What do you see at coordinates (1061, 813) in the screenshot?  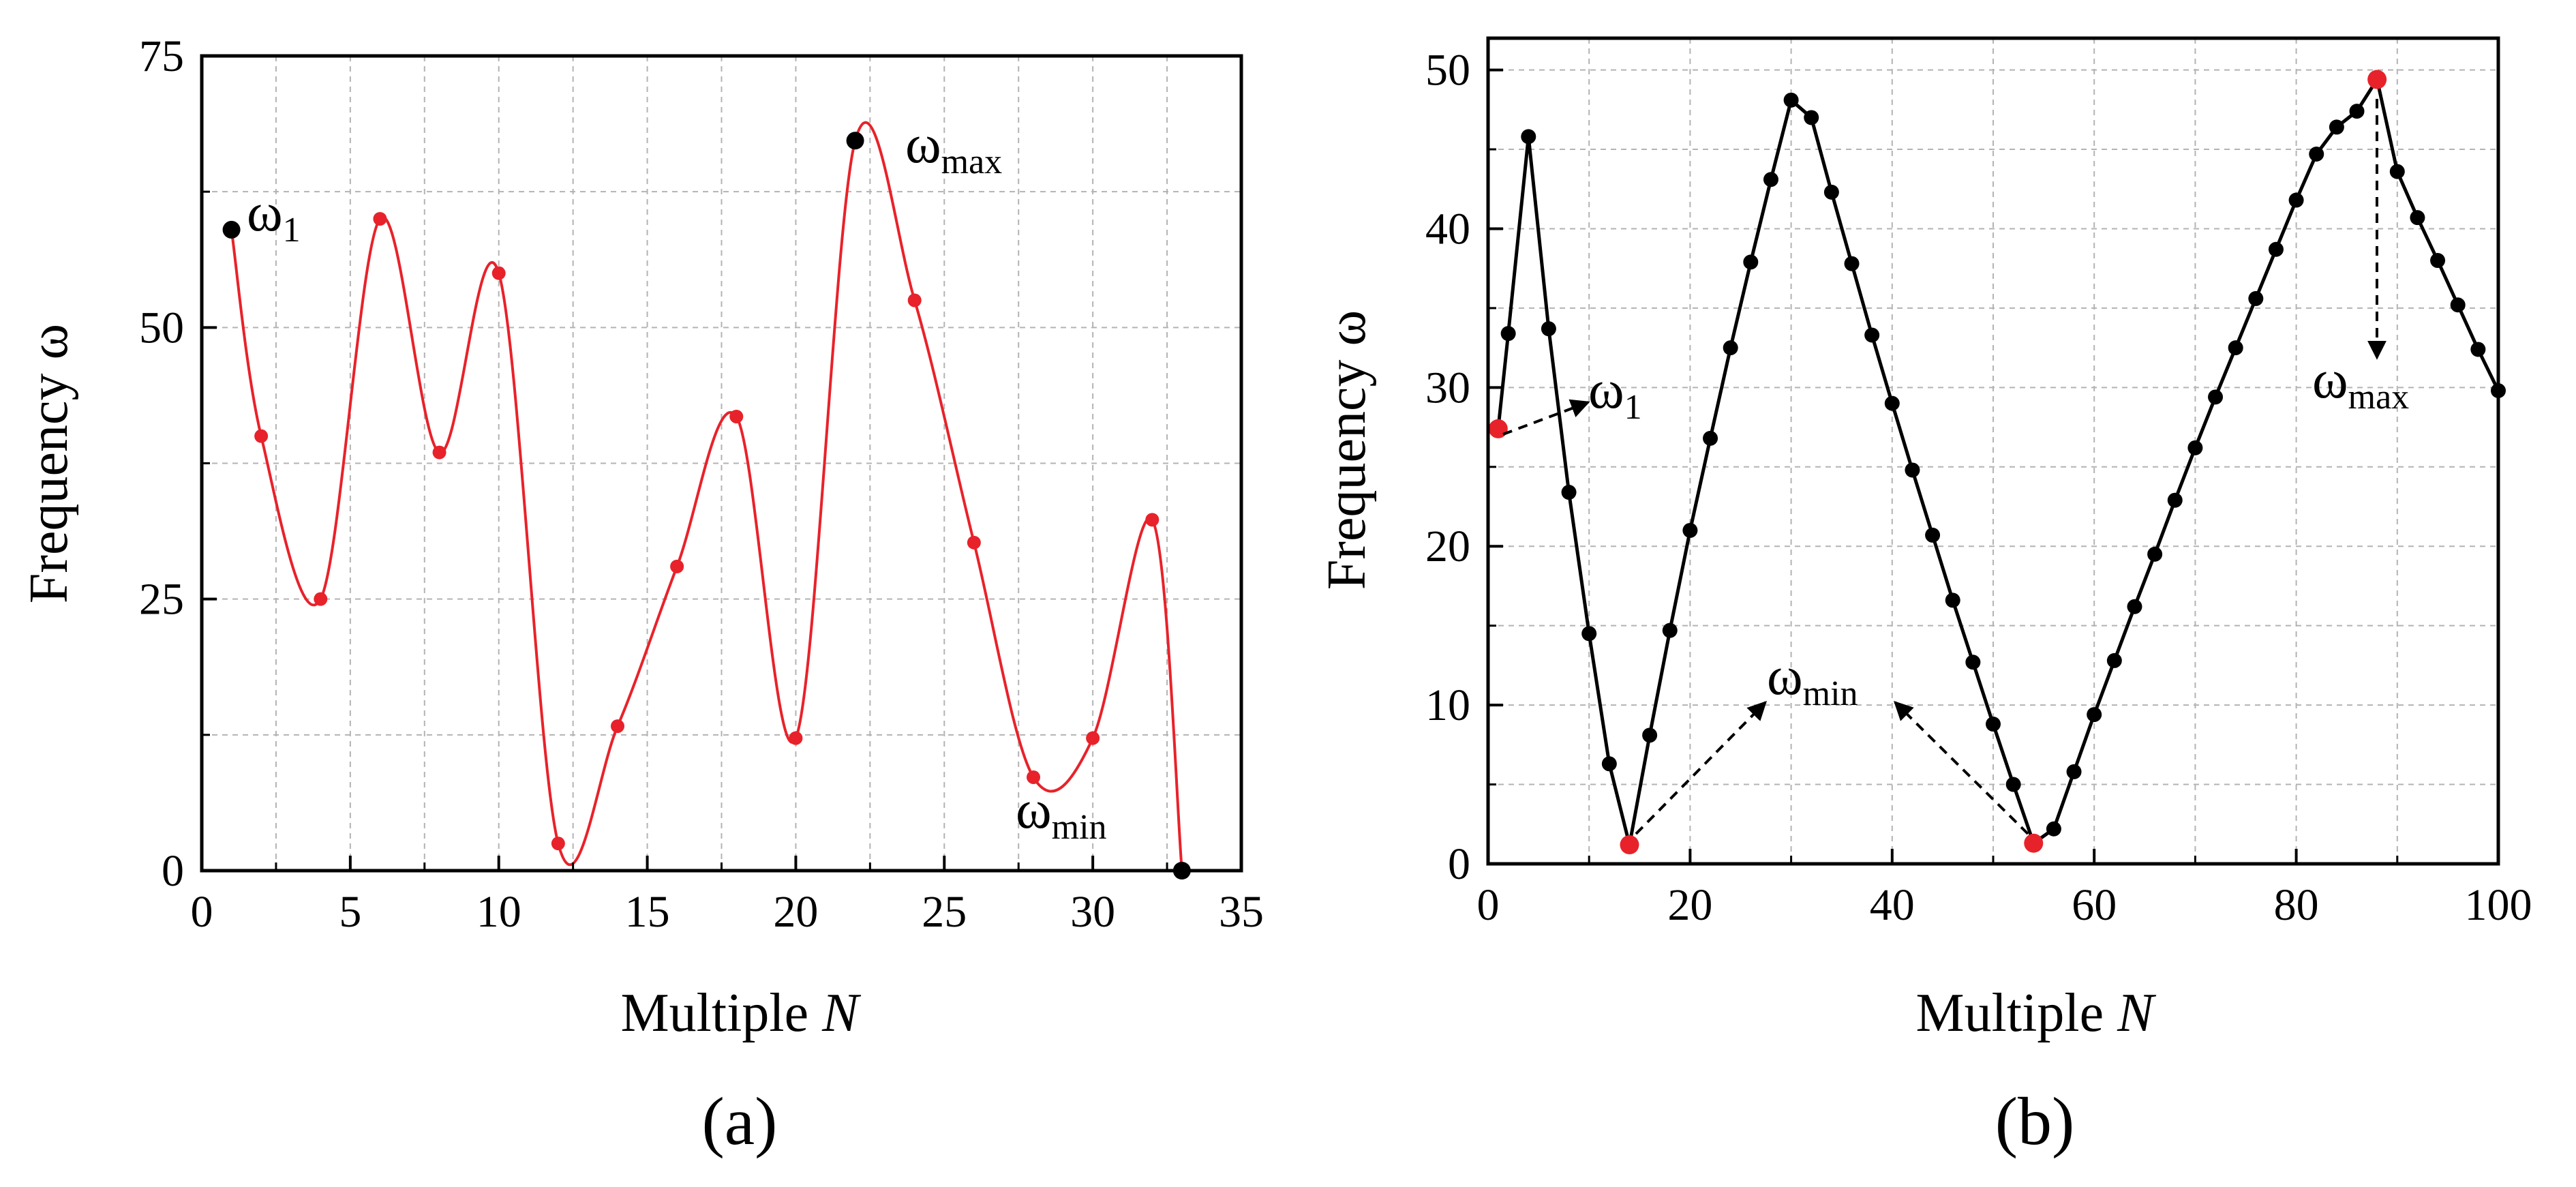 I see `panel-a-omega-min-label: ωmin` at bounding box center [1061, 813].